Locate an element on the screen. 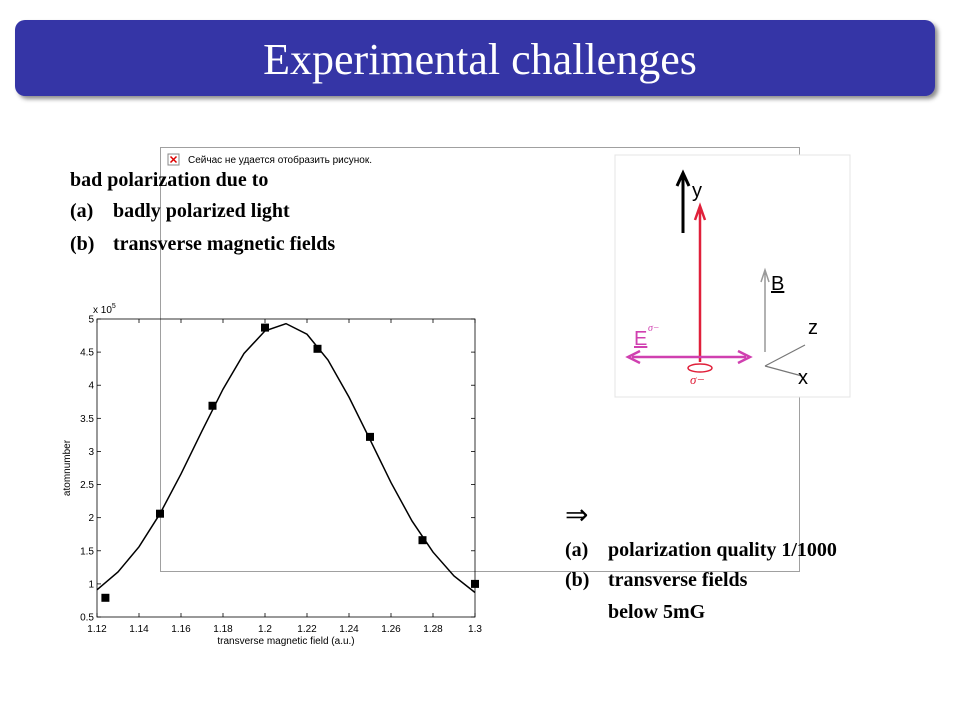 The width and height of the screenshot is (960, 720). x-tick-label: 1.3 is located at coordinates (475, 629).